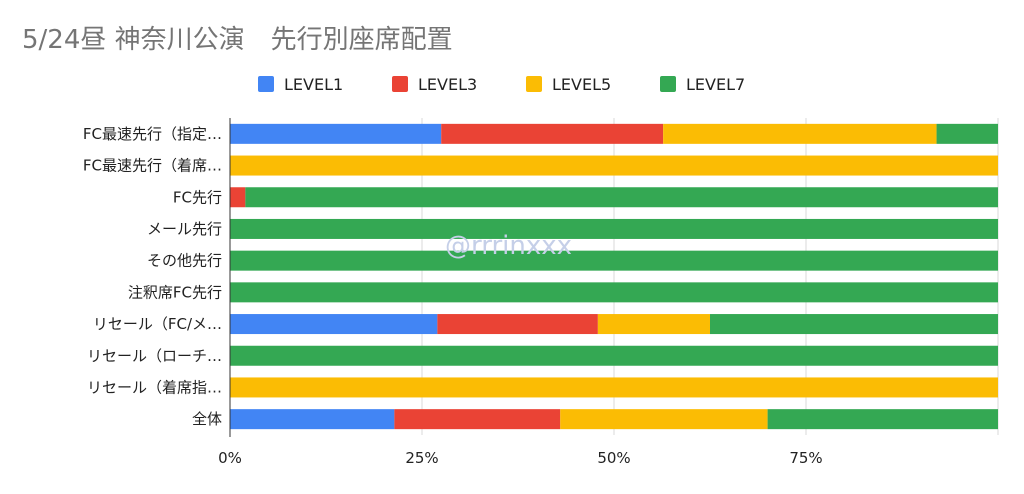 The width and height of the screenshot is (1024, 494). What do you see at coordinates (508, 246) in the screenshot?
I see `watermark: @rrrinxxx` at bounding box center [508, 246].